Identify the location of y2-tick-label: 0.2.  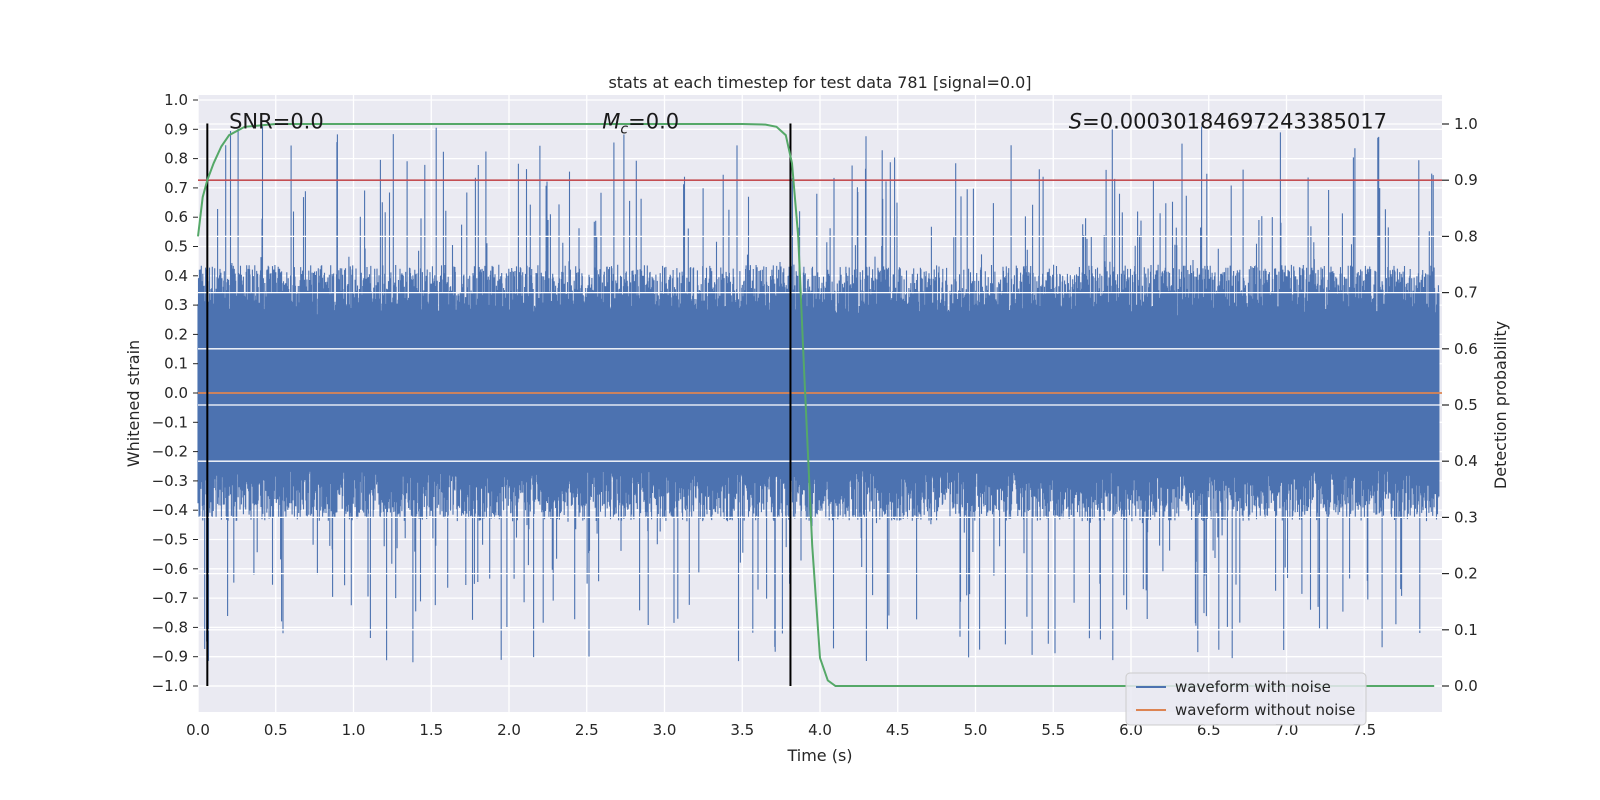
(1466, 574).